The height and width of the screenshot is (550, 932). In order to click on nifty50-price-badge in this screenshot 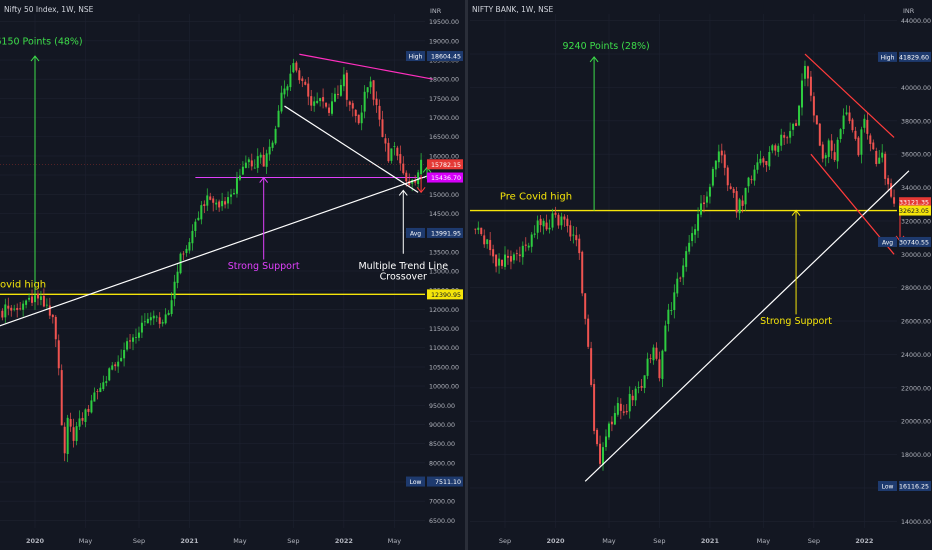, I will do `click(445, 164)`.